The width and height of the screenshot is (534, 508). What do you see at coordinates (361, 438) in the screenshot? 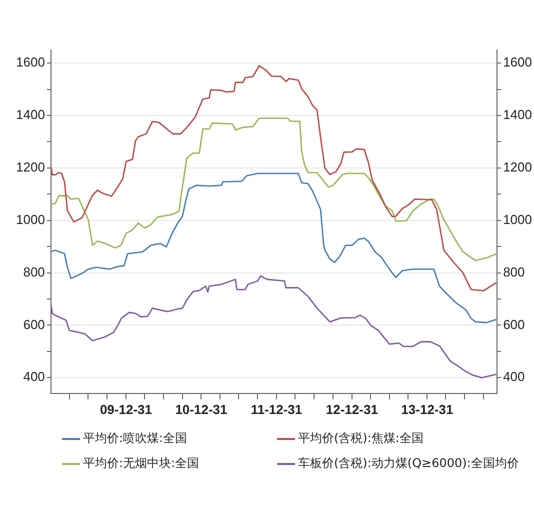
I see `legend-label: 平均价(含税):焦煤:全国` at bounding box center [361, 438].